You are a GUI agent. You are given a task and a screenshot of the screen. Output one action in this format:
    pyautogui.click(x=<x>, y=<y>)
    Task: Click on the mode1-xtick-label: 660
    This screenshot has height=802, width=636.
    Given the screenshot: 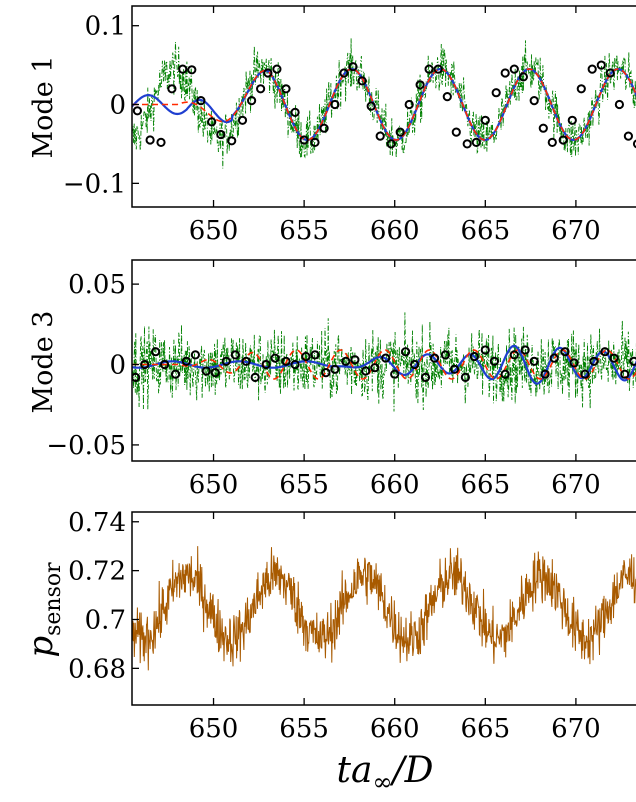 What is the action you would take?
    pyautogui.click(x=395, y=231)
    